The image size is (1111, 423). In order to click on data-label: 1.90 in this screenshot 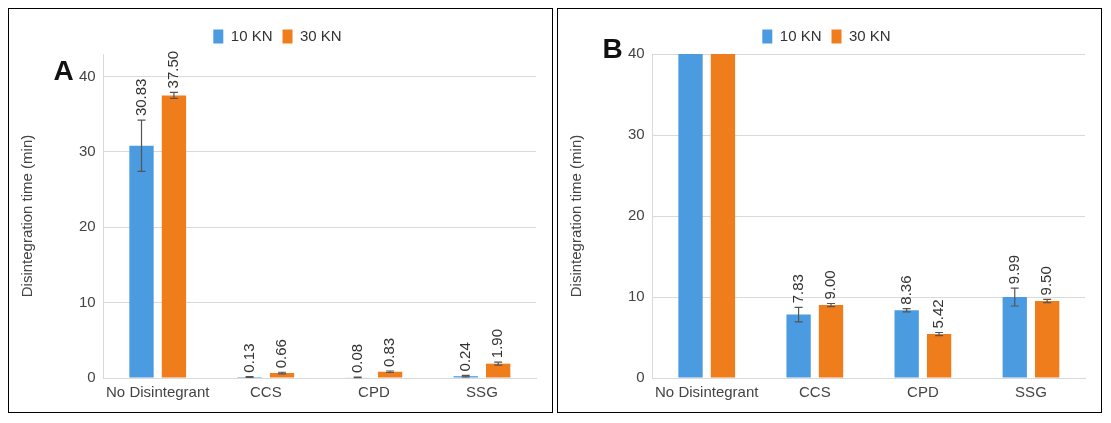, I will do `click(497, 343)`.